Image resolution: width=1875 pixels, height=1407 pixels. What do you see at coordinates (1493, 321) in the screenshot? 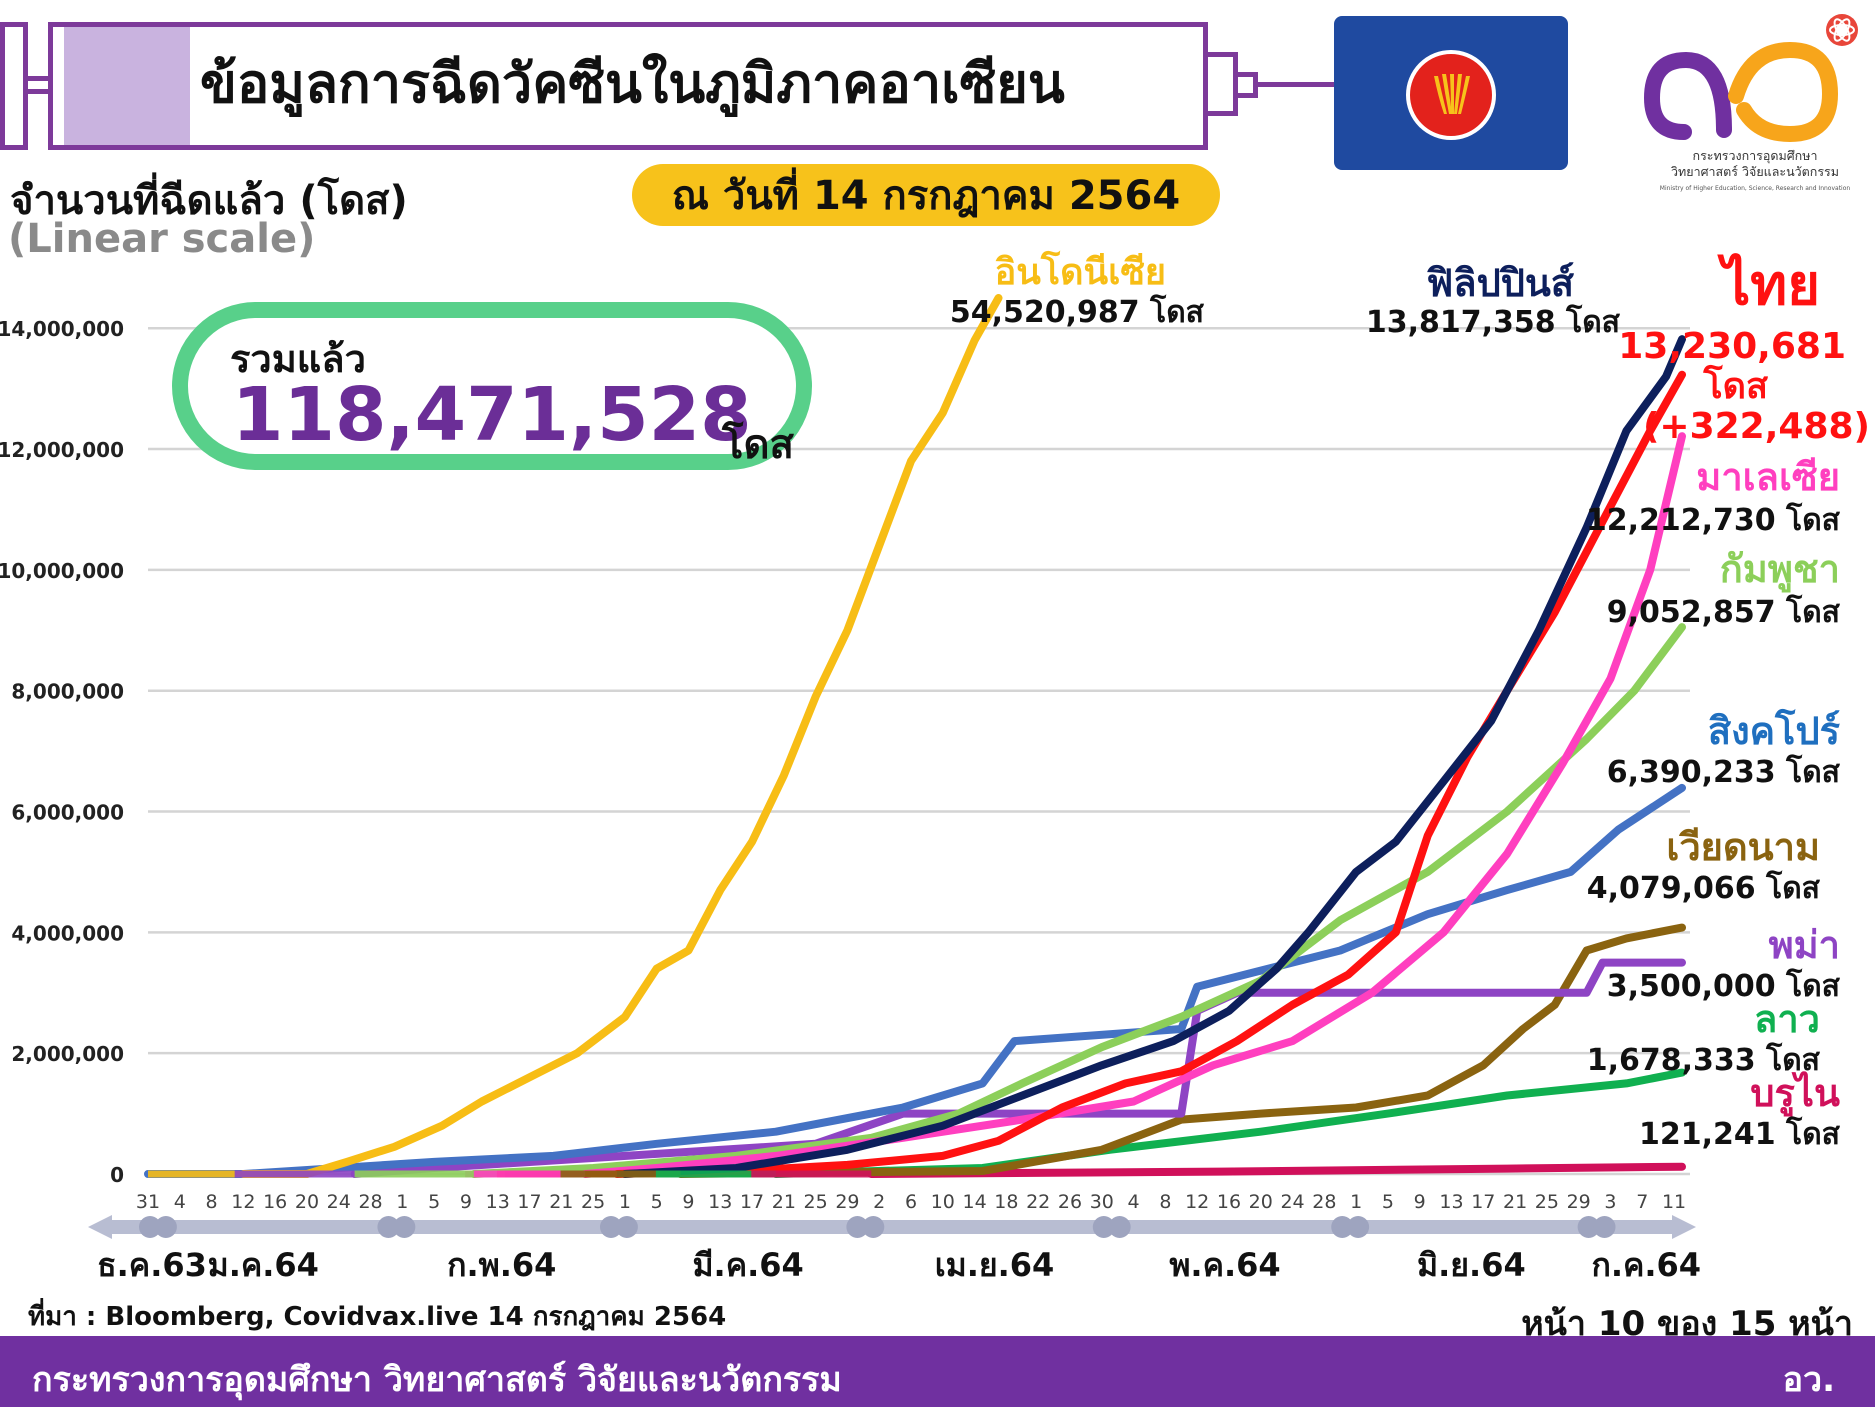
I see `series-total-label: 13,817,358 โดส` at bounding box center [1493, 321].